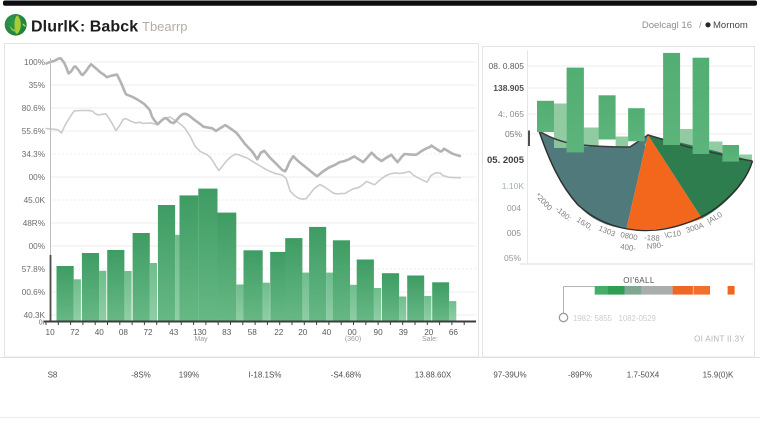  I want to click on svg-text: 58, so click(253, 332).